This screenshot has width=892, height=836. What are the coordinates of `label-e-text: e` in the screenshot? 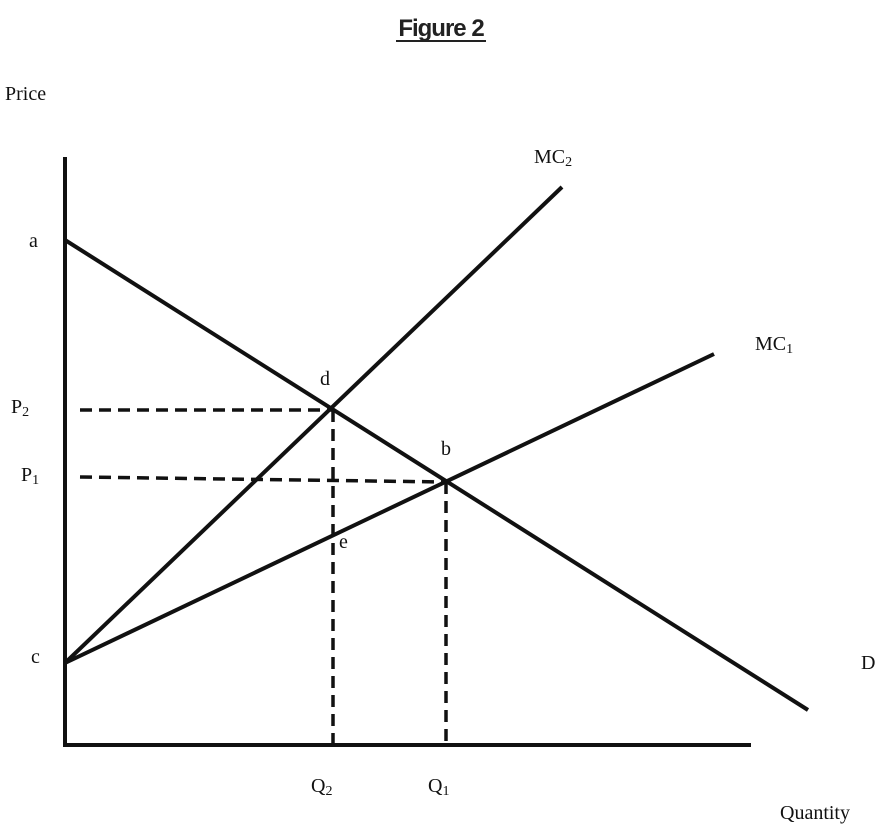 It's located at (343, 542).